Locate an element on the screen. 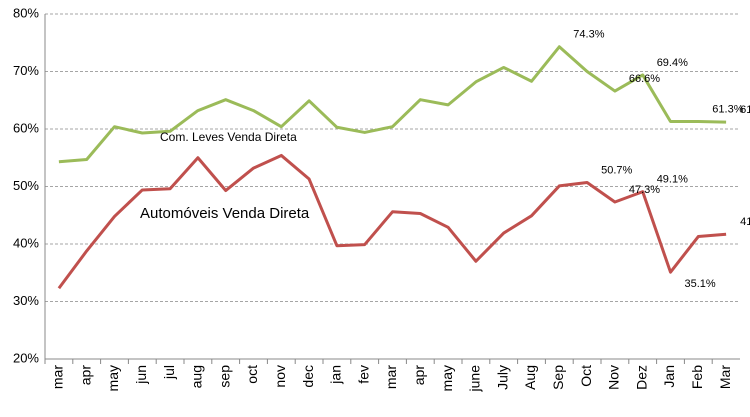 The height and width of the screenshot is (417, 750). y-tick-label: 50% is located at coordinates (26, 185).